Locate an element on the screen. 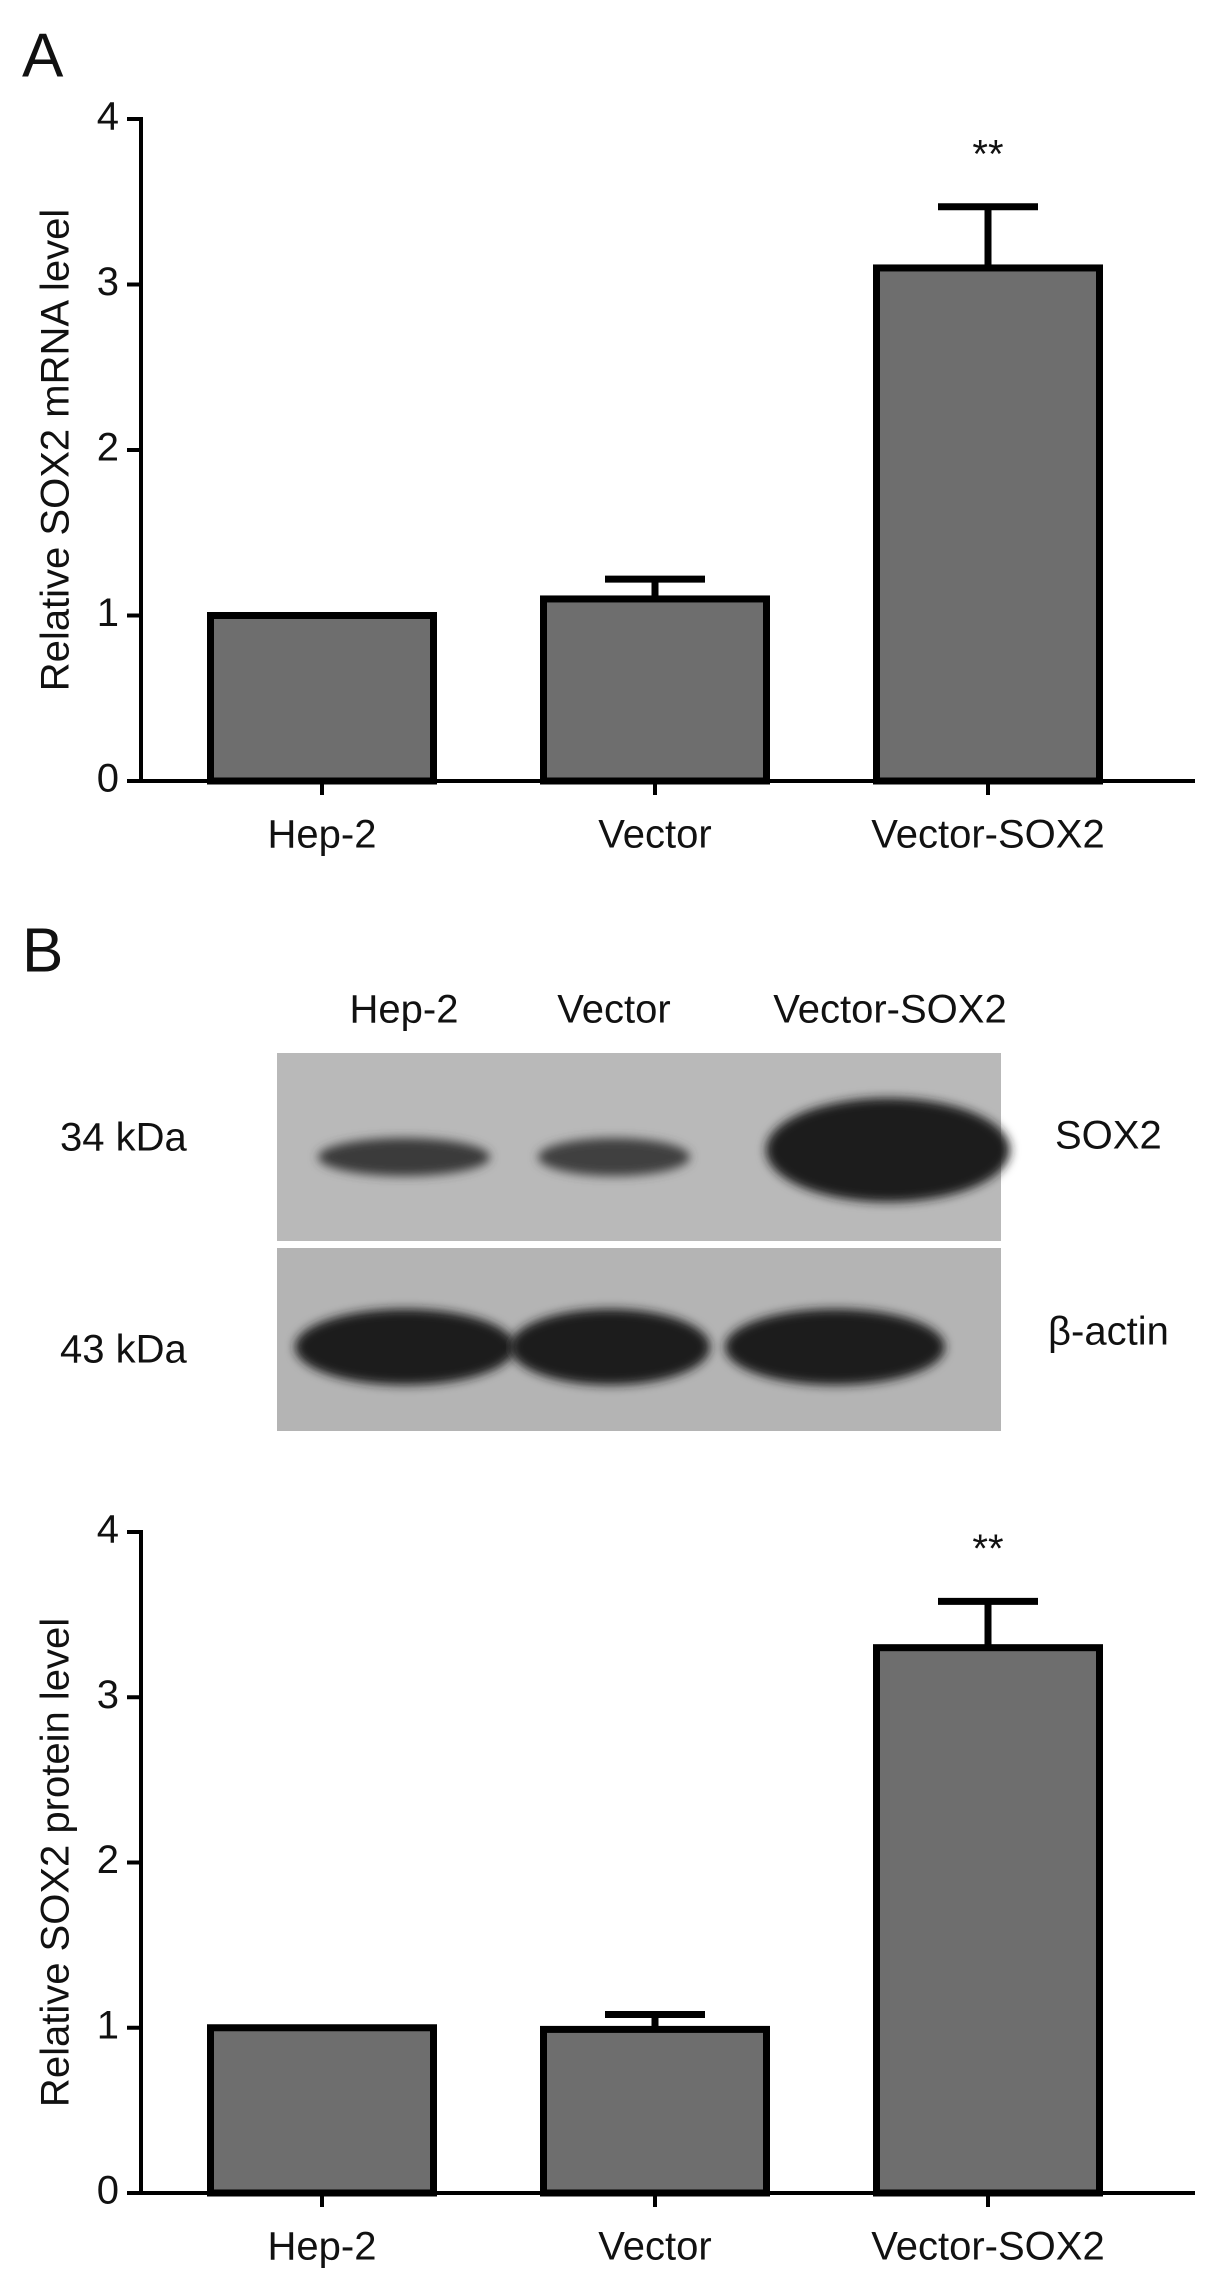  lane-label: Hep-2 is located at coordinates (404, 1010).